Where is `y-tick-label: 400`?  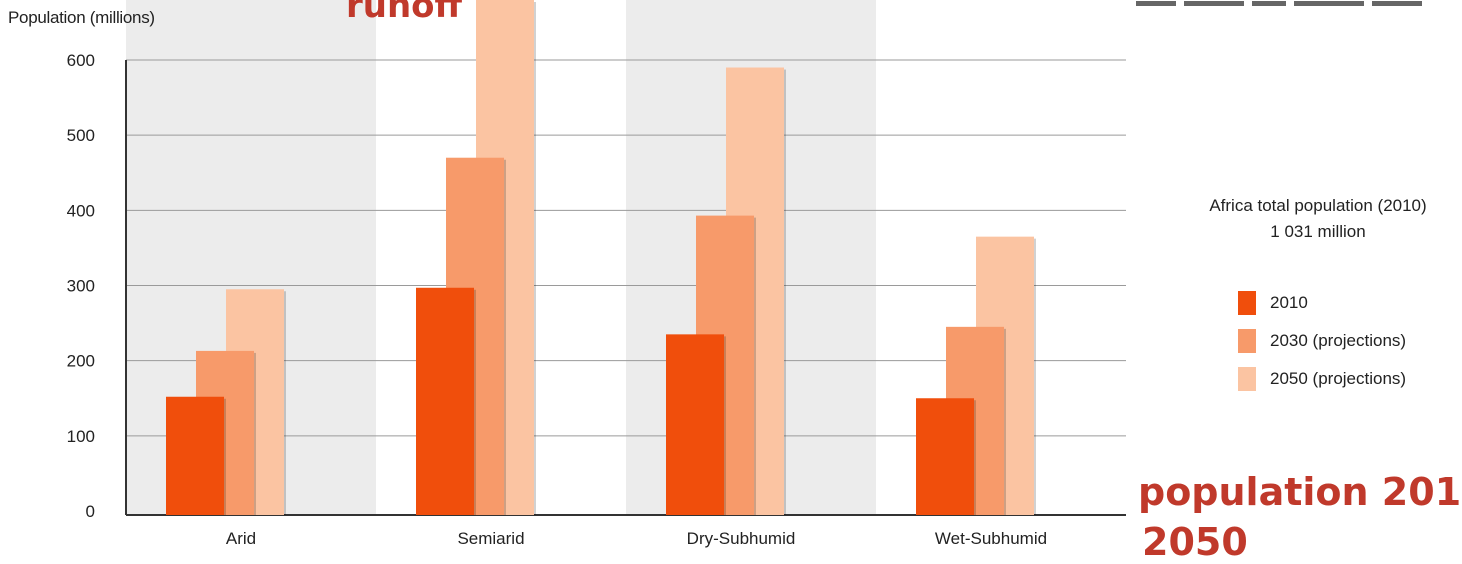 y-tick-label: 400 is located at coordinates (81, 210).